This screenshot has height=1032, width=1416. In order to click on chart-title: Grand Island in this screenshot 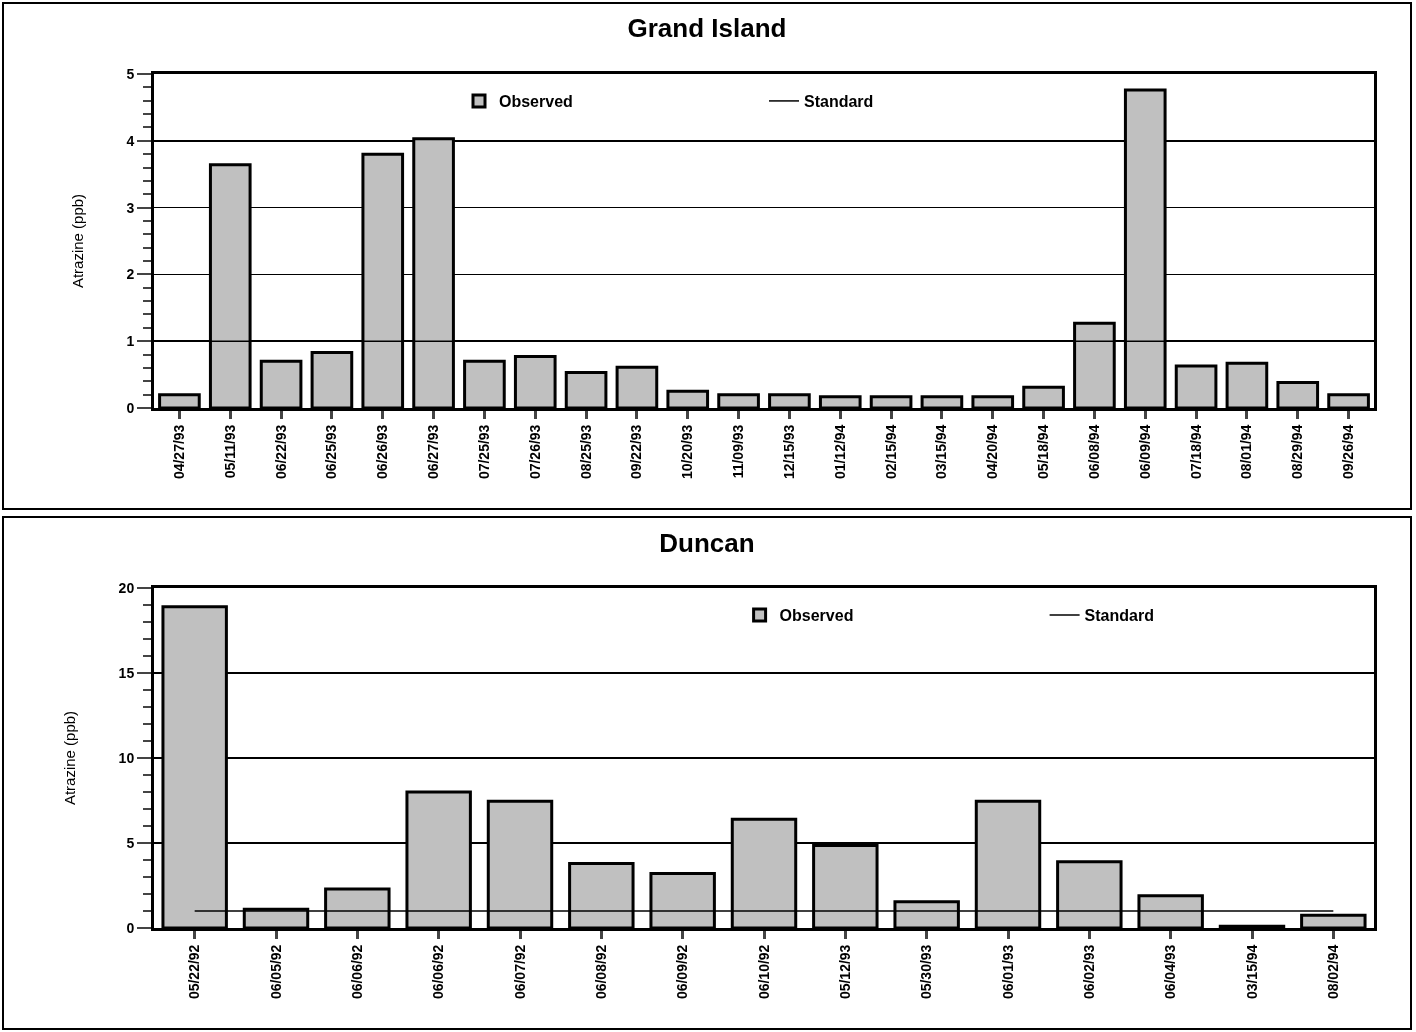, I will do `click(707, 28)`.